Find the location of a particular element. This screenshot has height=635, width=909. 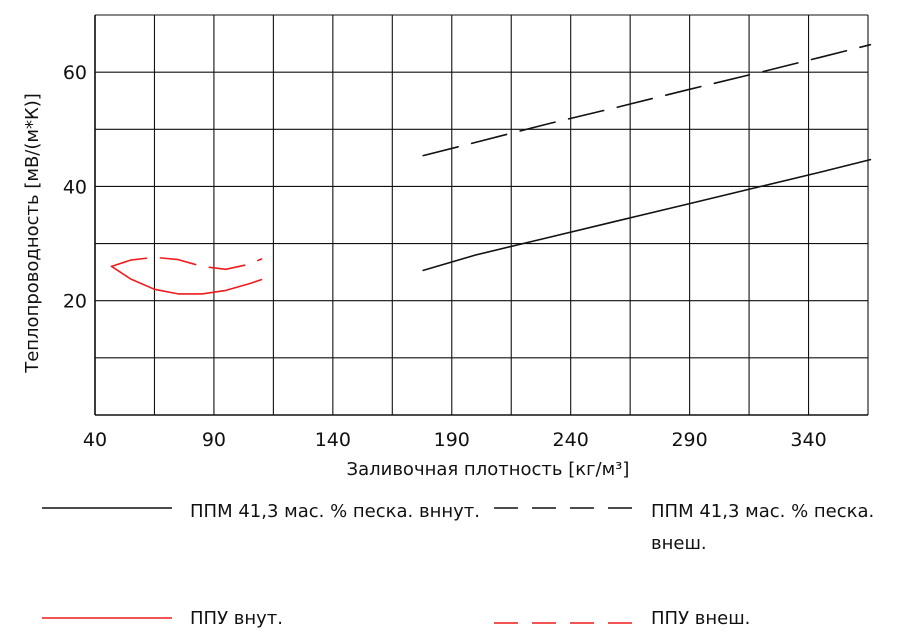

x-axis-title: Заливочная плотность [кг/м³] is located at coordinates (488, 469).